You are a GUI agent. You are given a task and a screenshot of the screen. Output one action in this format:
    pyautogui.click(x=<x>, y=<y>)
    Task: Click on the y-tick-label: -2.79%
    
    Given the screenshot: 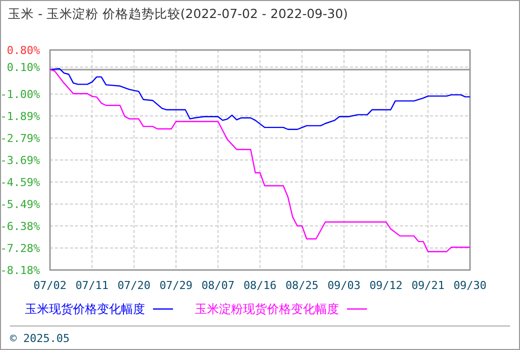 What is the action you would take?
    pyautogui.click(x=20, y=138)
    